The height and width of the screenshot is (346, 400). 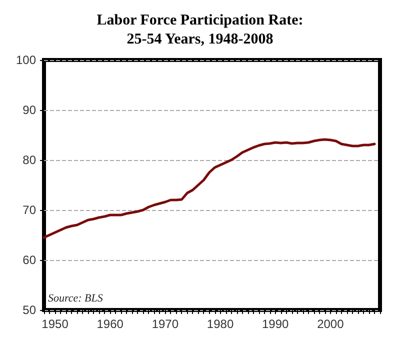 I want to click on x-tick-label: 1980, so click(x=220, y=324).